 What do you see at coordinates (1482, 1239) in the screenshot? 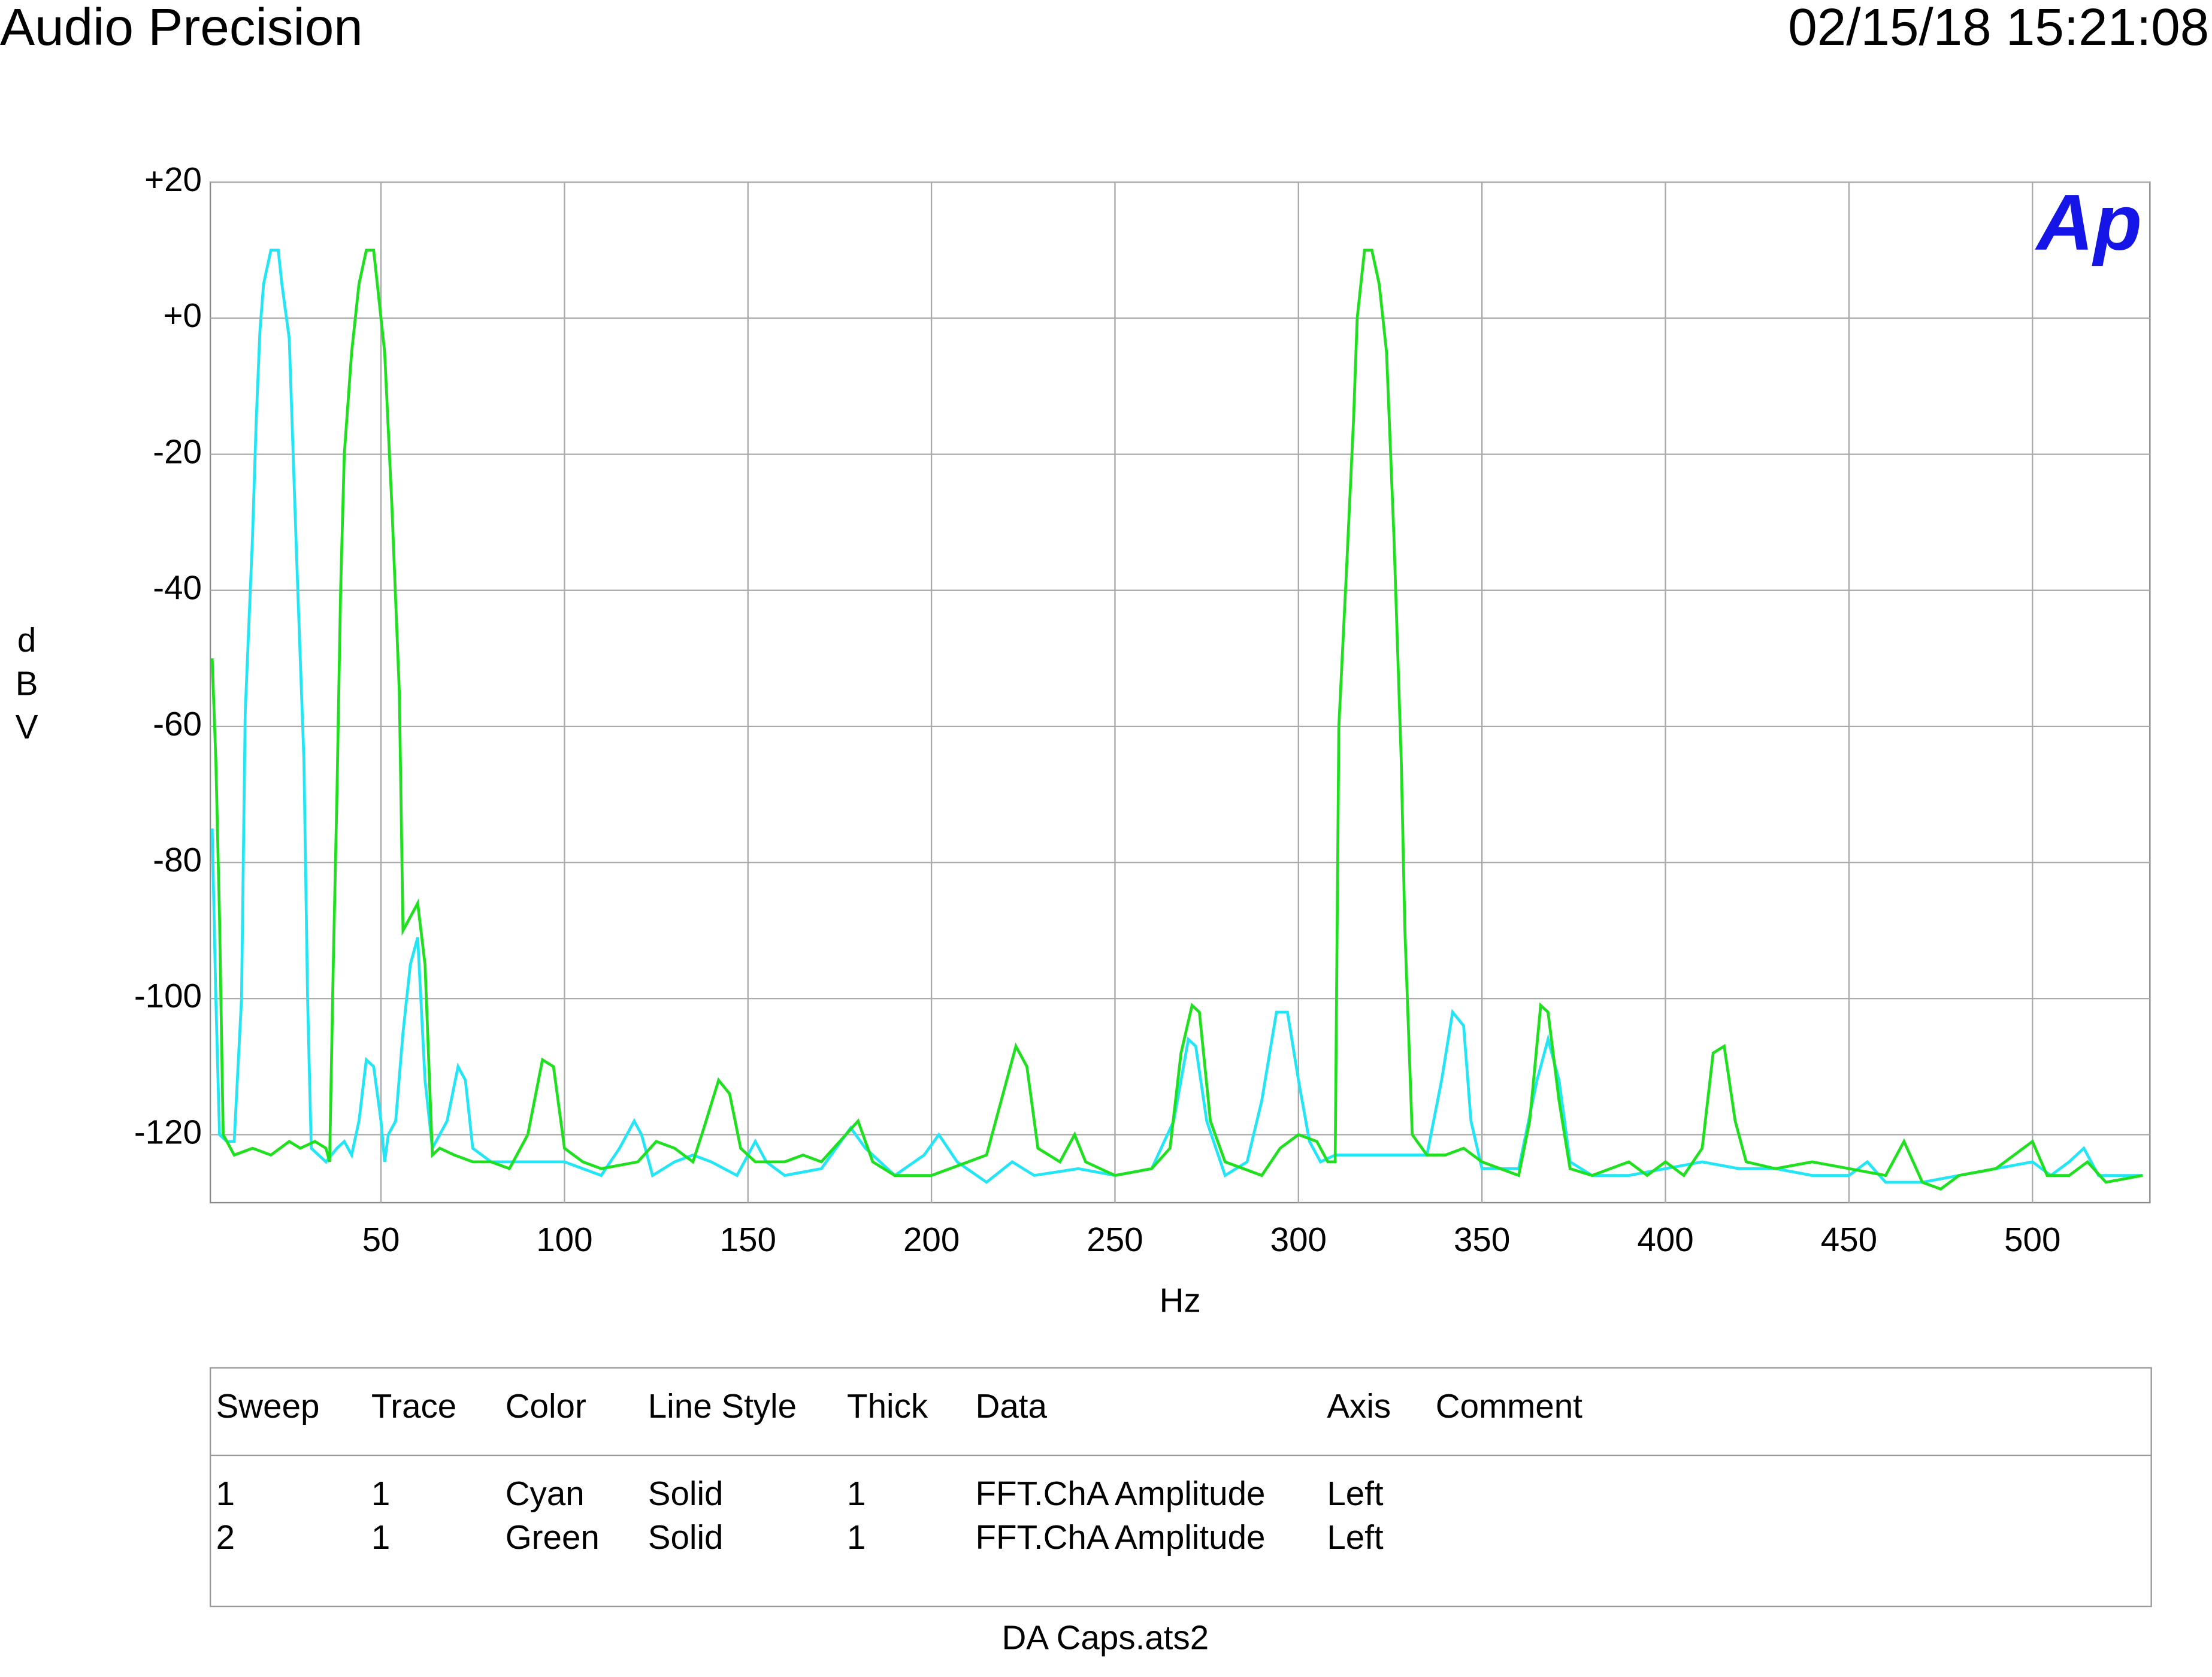
I see `x-tick-label: 350` at bounding box center [1482, 1239].